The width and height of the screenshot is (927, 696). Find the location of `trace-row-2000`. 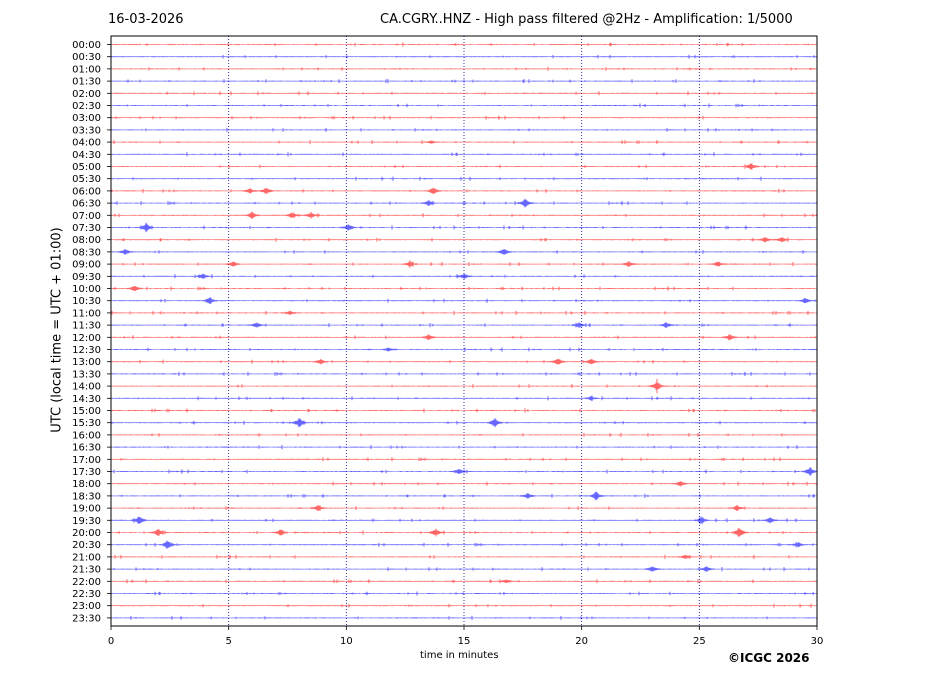

trace-row-2000 is located at coordinates (464, 532).